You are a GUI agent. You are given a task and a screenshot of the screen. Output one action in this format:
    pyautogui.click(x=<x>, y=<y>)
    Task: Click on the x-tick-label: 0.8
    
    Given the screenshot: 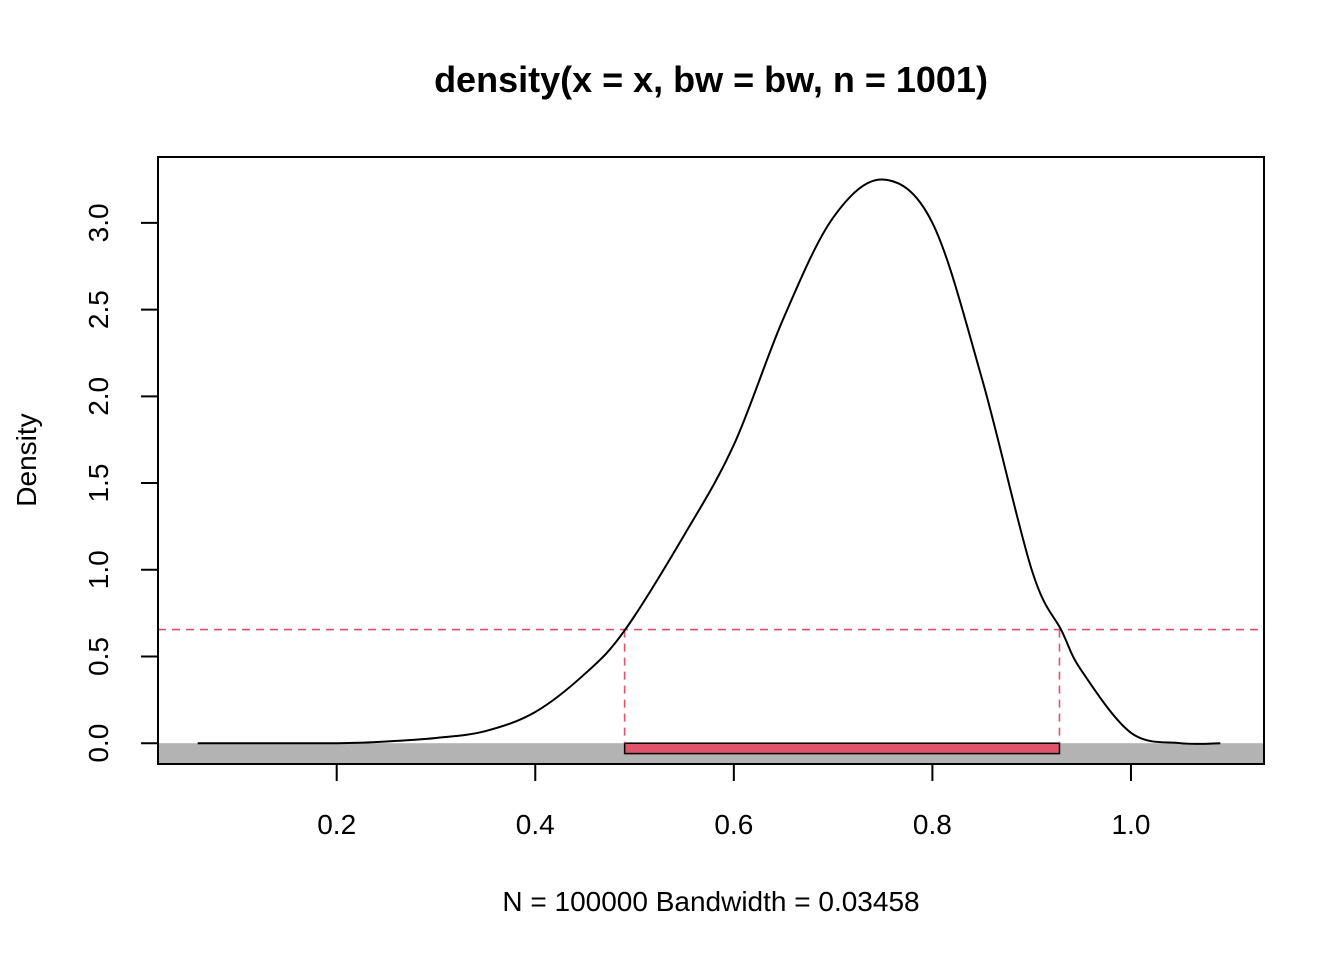 What is the action you would take?
    pyautogui.click(x=932, y=824)
    